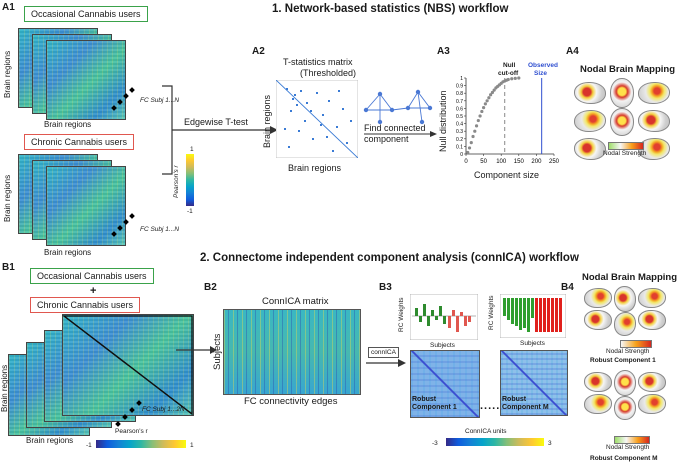 Image resolution: width=678 pixels, height=470 pixels. What do you see at coordinates (534, 383) in the screenshot?
I see `robust-component-m-matrix` at bounding box center [534, 383].